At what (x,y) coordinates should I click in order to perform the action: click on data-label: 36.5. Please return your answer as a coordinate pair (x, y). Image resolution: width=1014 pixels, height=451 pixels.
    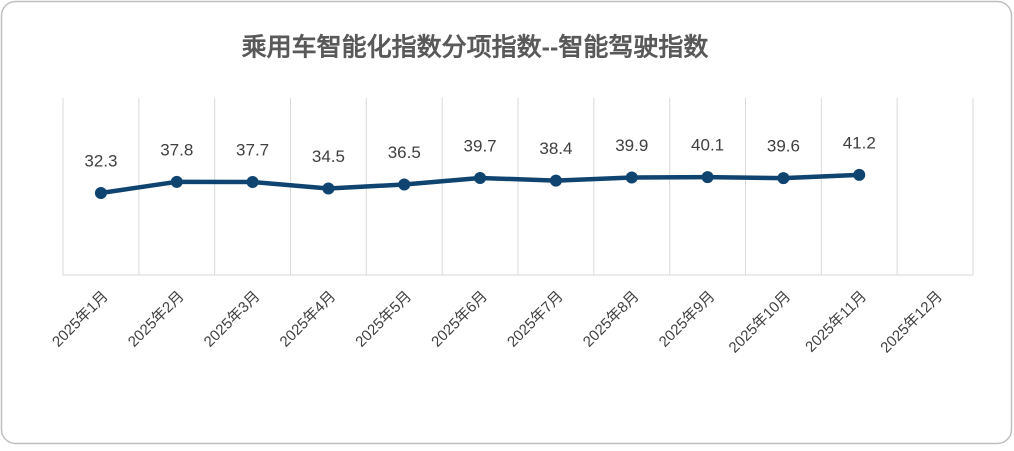
    Looking at the image, I should click on (404, 152).